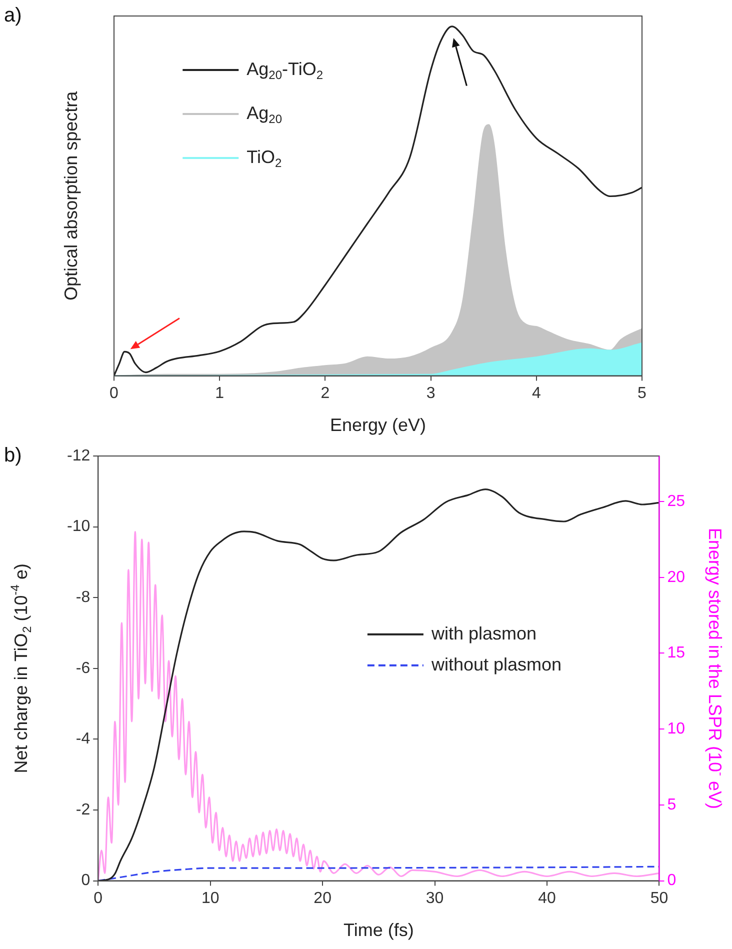  What do you see at coordinates (83, 597) in the screenshot?
I see `y-tick-label: -8` at bounding box center [83, 597].